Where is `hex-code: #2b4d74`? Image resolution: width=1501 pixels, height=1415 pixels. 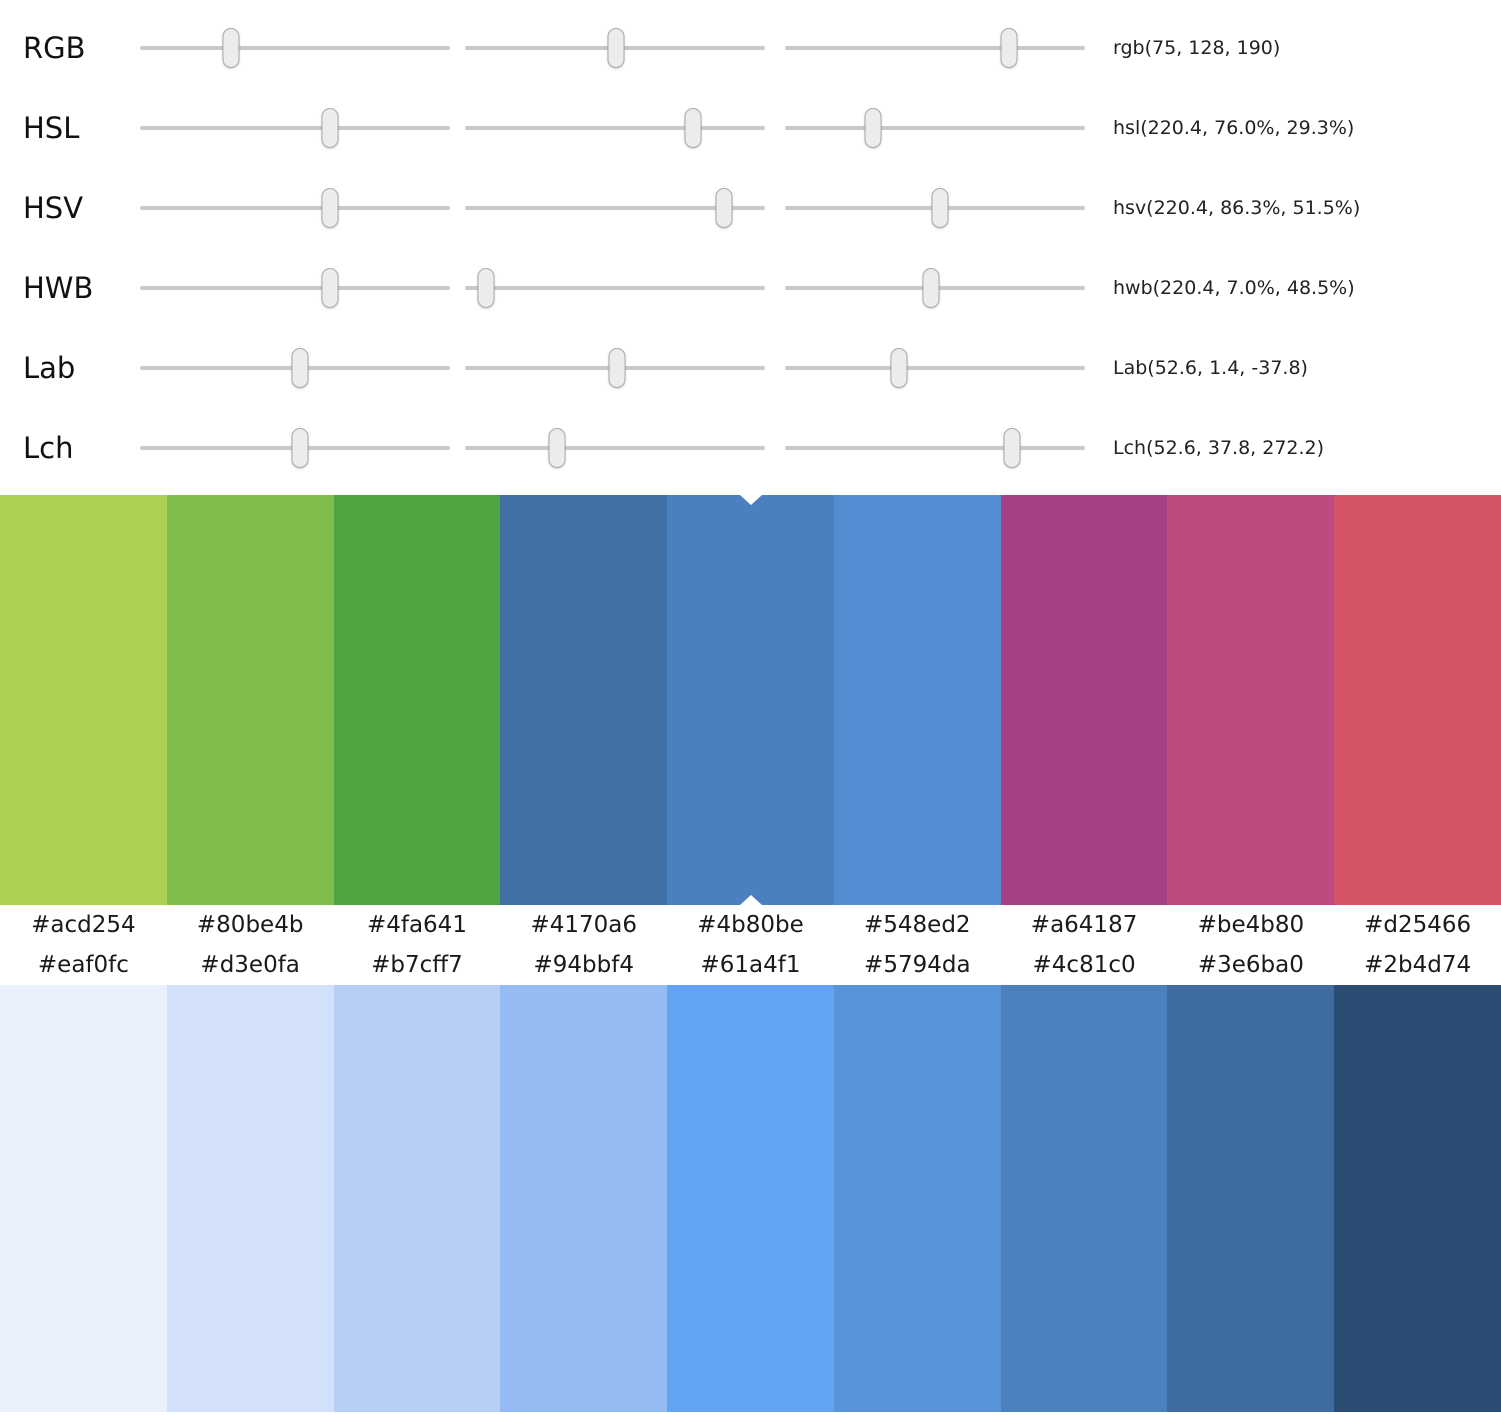 hex-code: #2b4d74 is located at coordinates (1418, 965).